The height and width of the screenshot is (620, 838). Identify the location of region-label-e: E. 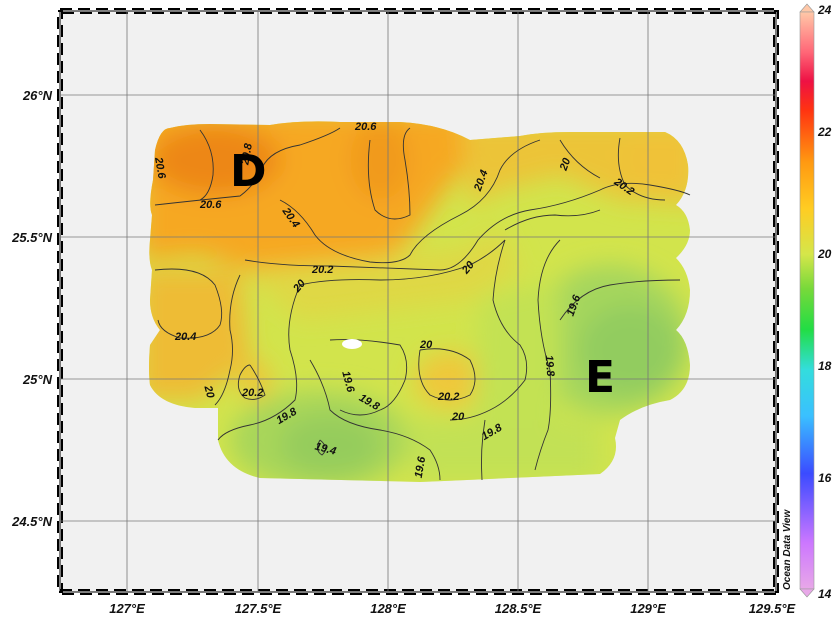
(600, 377).